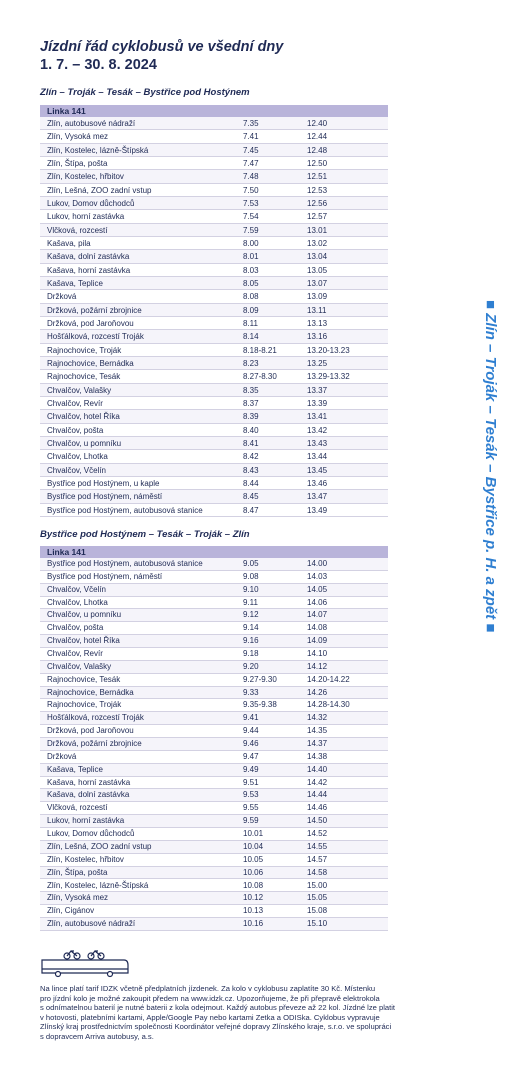 Image resolution: width=509 pixels, height=1080 pixels. Describe the element at coordinates (253, 924) in the screenshot. I see `departure-1: 10.16` at that location.